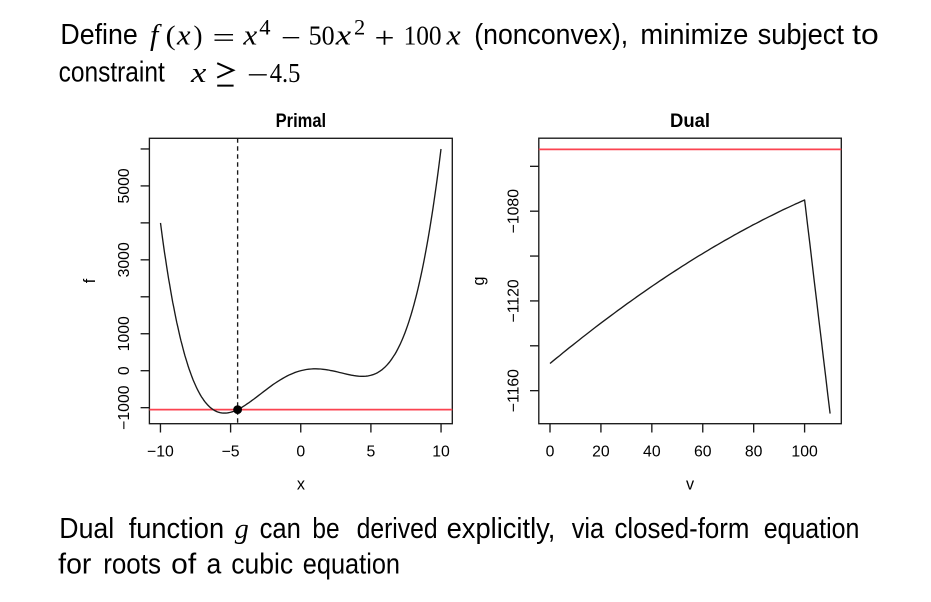  What do you see at coordinates (124, 333) in the screenshot?
I see `svg-text: 1000` at bounding box center [124, 333].